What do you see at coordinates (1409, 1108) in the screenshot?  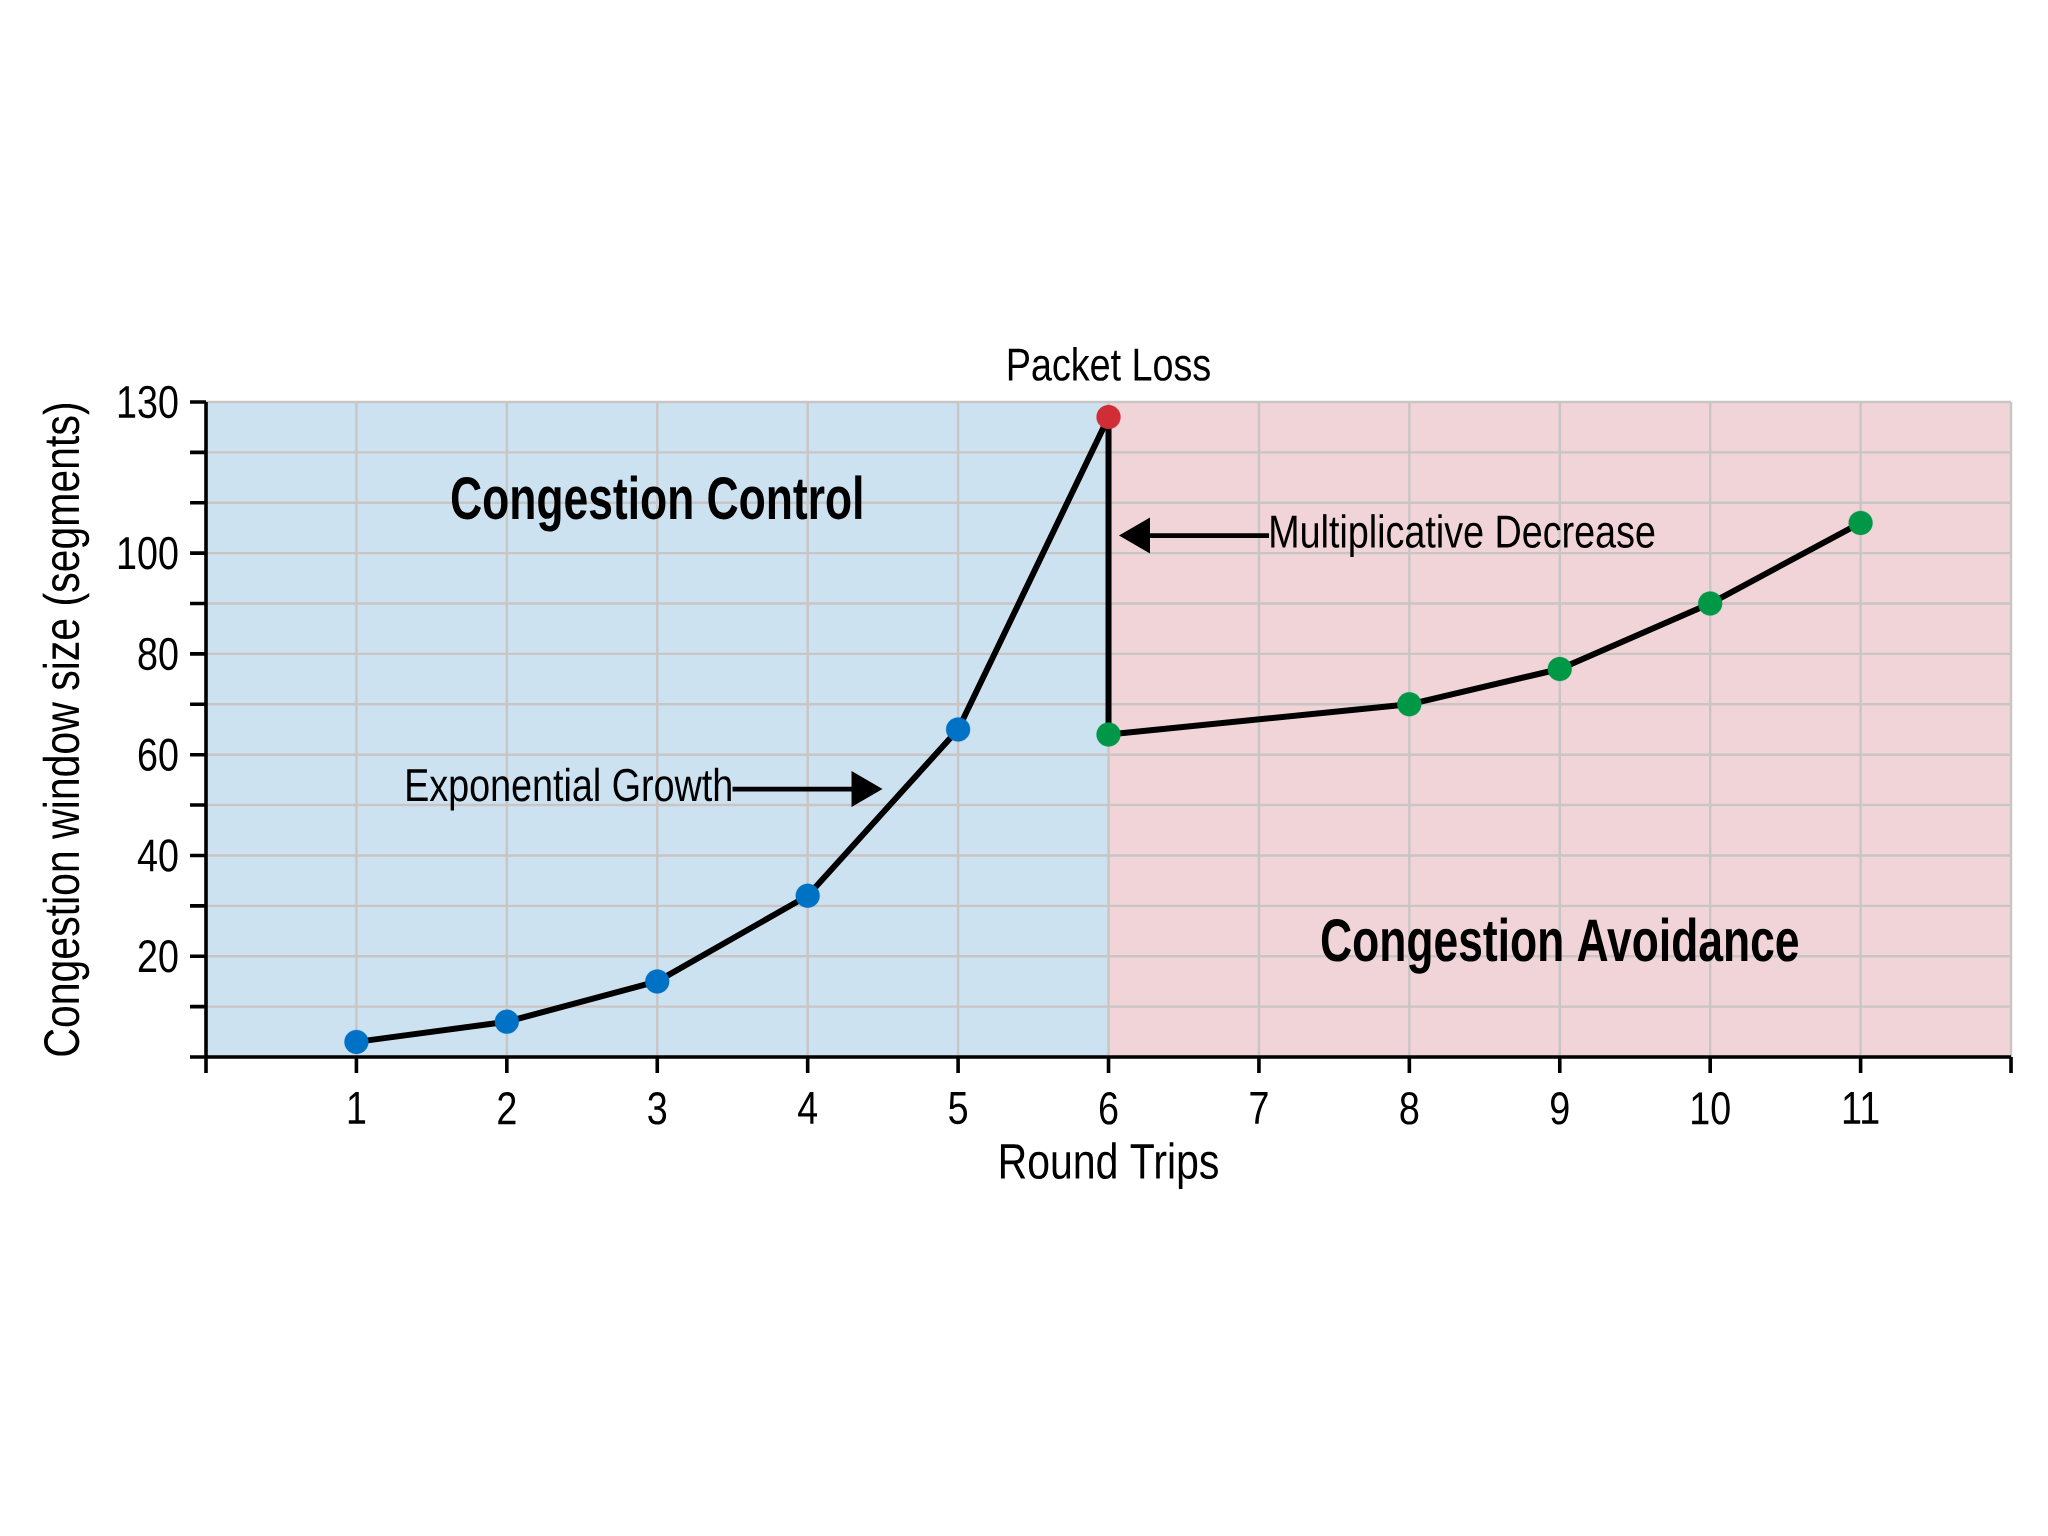 I see `x-tick-label: 8` at bounding box center [1409, 1108].